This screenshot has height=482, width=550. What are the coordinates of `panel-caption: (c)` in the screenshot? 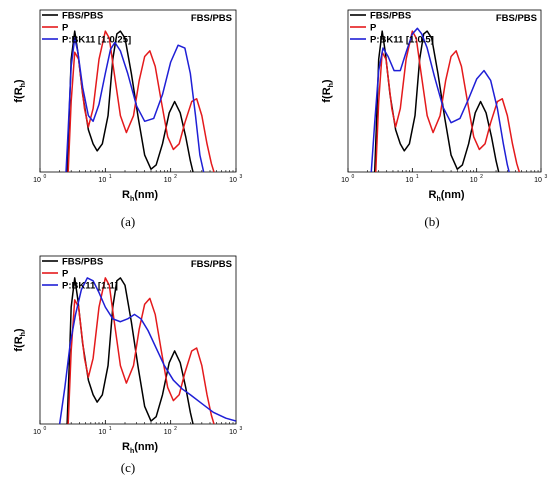 It's located at (128, 467).